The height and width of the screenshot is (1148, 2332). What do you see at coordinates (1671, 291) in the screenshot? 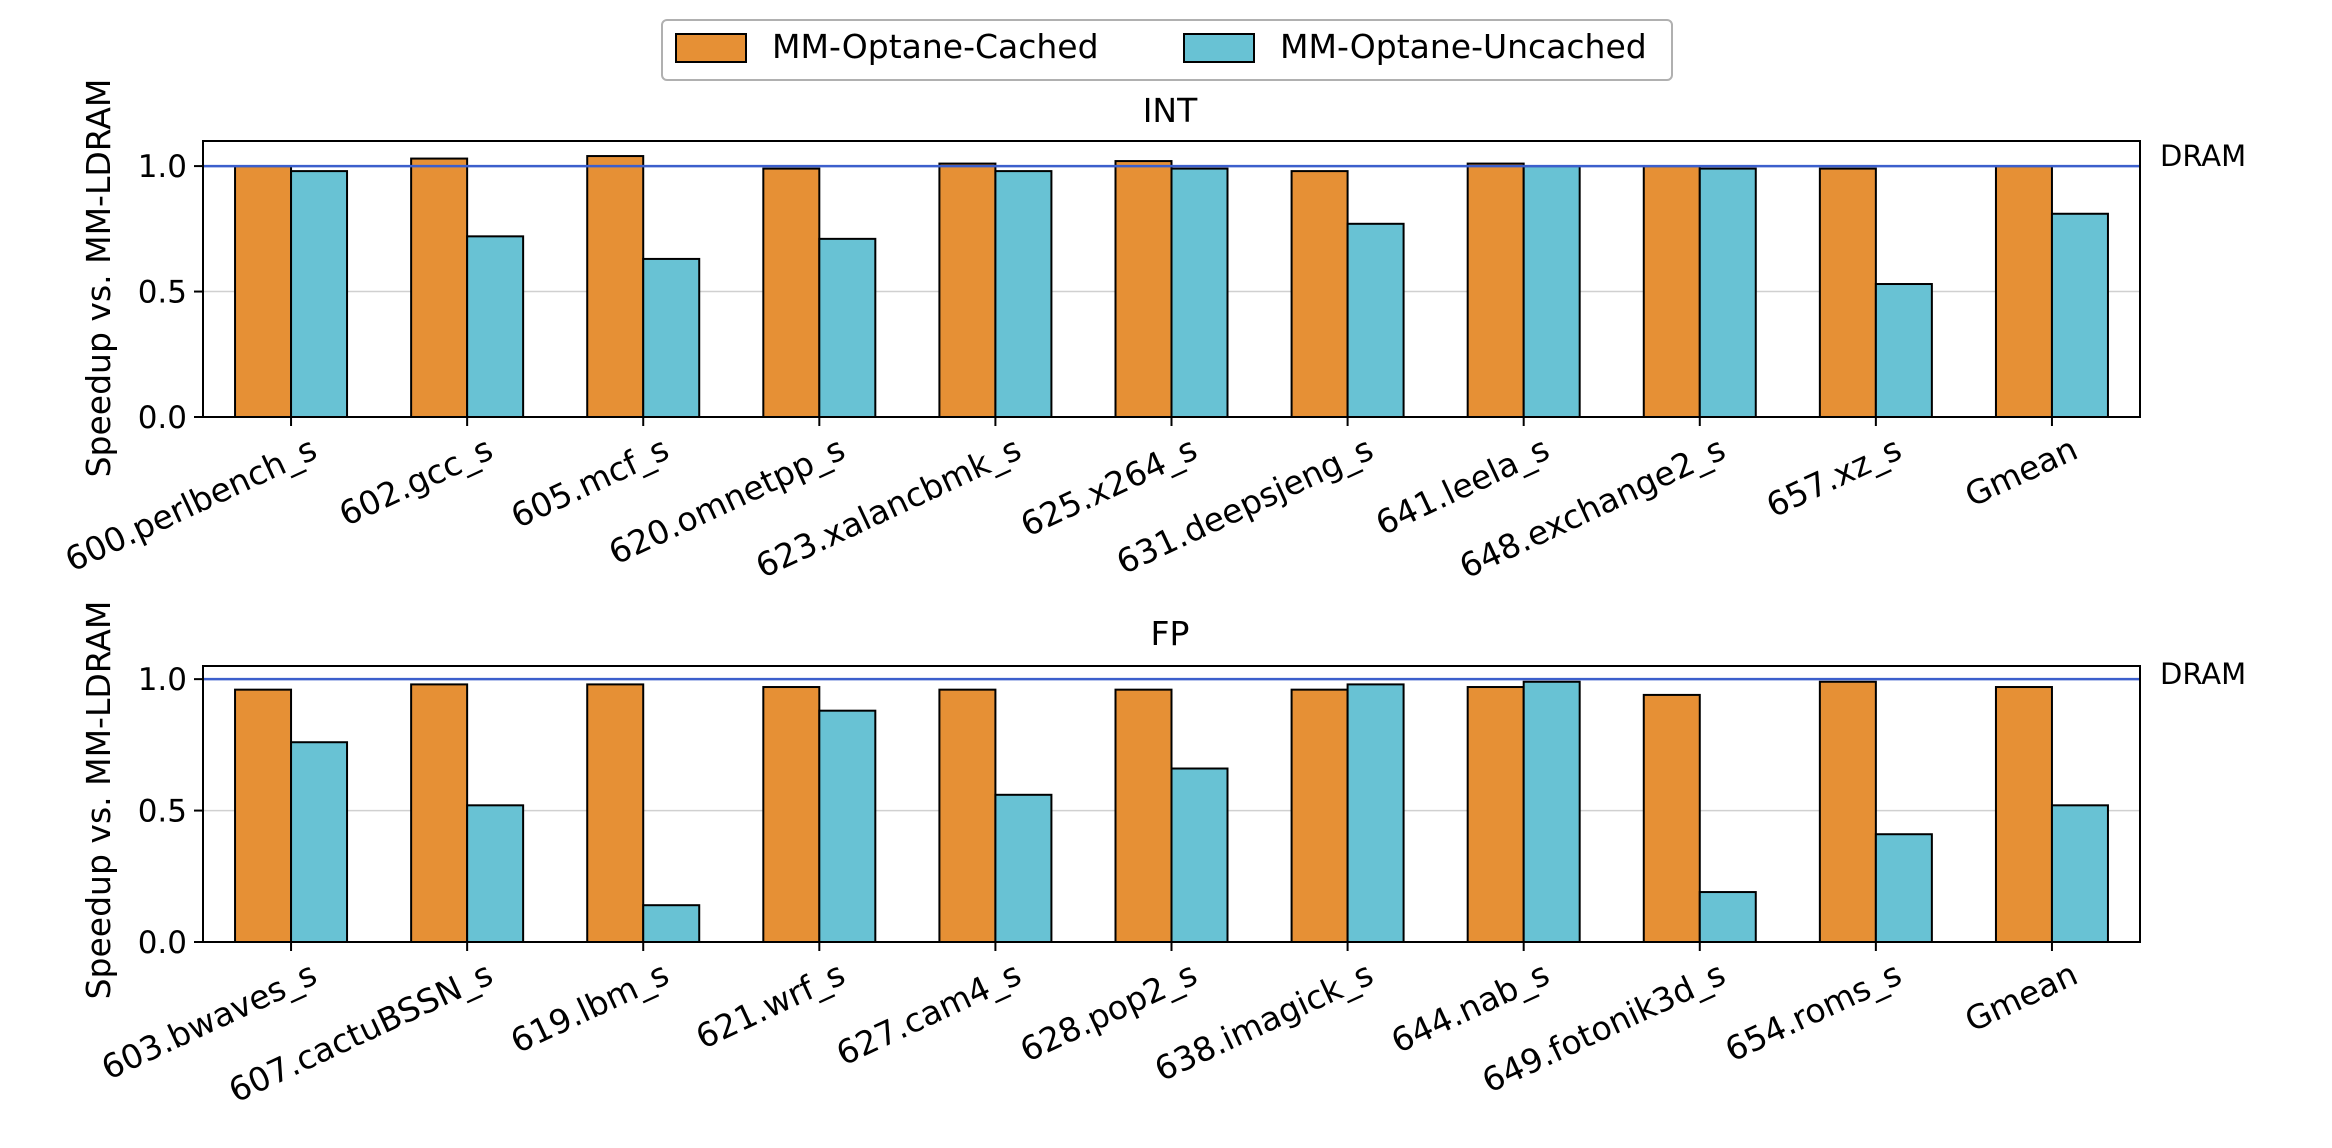
I see `bar-int-648-exchange2-s-cached` at bounding box center [1671, 291].